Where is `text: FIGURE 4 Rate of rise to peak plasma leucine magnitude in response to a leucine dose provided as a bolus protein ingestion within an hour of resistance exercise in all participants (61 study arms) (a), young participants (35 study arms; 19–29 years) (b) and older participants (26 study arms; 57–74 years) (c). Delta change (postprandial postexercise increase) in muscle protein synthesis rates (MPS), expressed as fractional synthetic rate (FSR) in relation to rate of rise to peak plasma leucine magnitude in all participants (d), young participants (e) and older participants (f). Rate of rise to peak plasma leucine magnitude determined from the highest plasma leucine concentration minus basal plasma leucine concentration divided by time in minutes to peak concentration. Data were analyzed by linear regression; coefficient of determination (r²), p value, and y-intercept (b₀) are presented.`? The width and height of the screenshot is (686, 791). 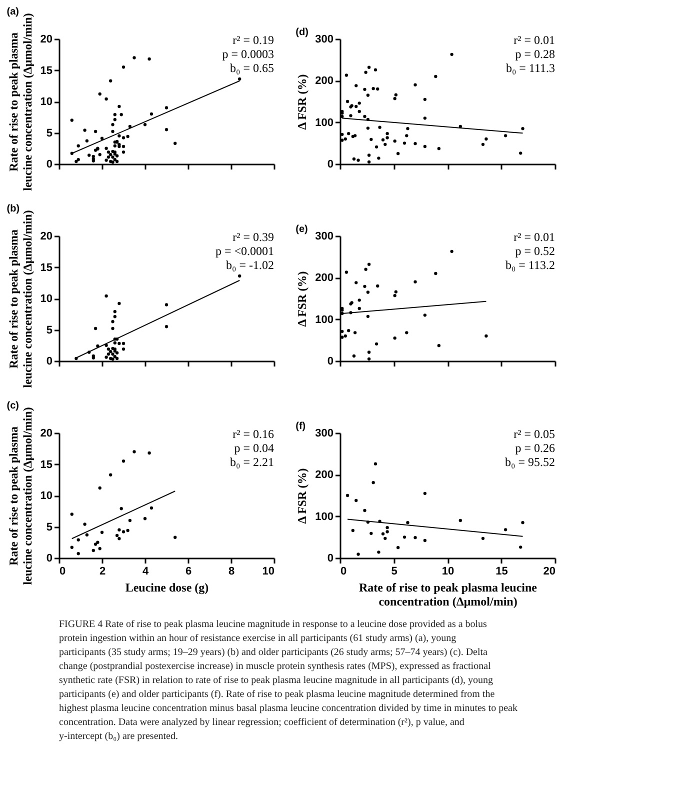
text: FIGURE 4 Rate of rise to peak plasma leucine magnitude in response to a leucine dose provided as a bolus protein ingestion within an hour of resistance exercise in all participants (61 study arms) (a), young participants (35 study arms; 19–29 years) (b) and older participants (26 study arms; 57–74 years) (c). Delta change (postprandial postexercise increase) in muscle protein synthesis rates (MPS), expressed as fractional synthetic rate (FSR) in relation to rate of rise to peak plasma leucine magnitude in all participants (d), young participants (e) and older participants (f). Rate of rise to peak plasma leucine magnitude determined from the highest plasma leucine concentration minus basal plasma leucine concentration divided by time in minutes to peak concentration. Data were analyzed by linear regression; coefficient of determination (r²), p value, and y-intercept (b₀) are presented. is located at coordinates (288, 680).